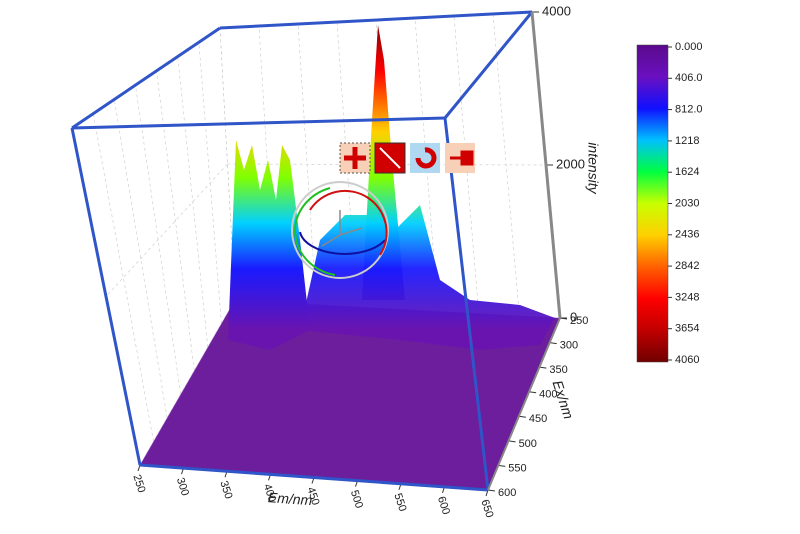  I want to click on x-tick-label: 350, so click(225, 489).